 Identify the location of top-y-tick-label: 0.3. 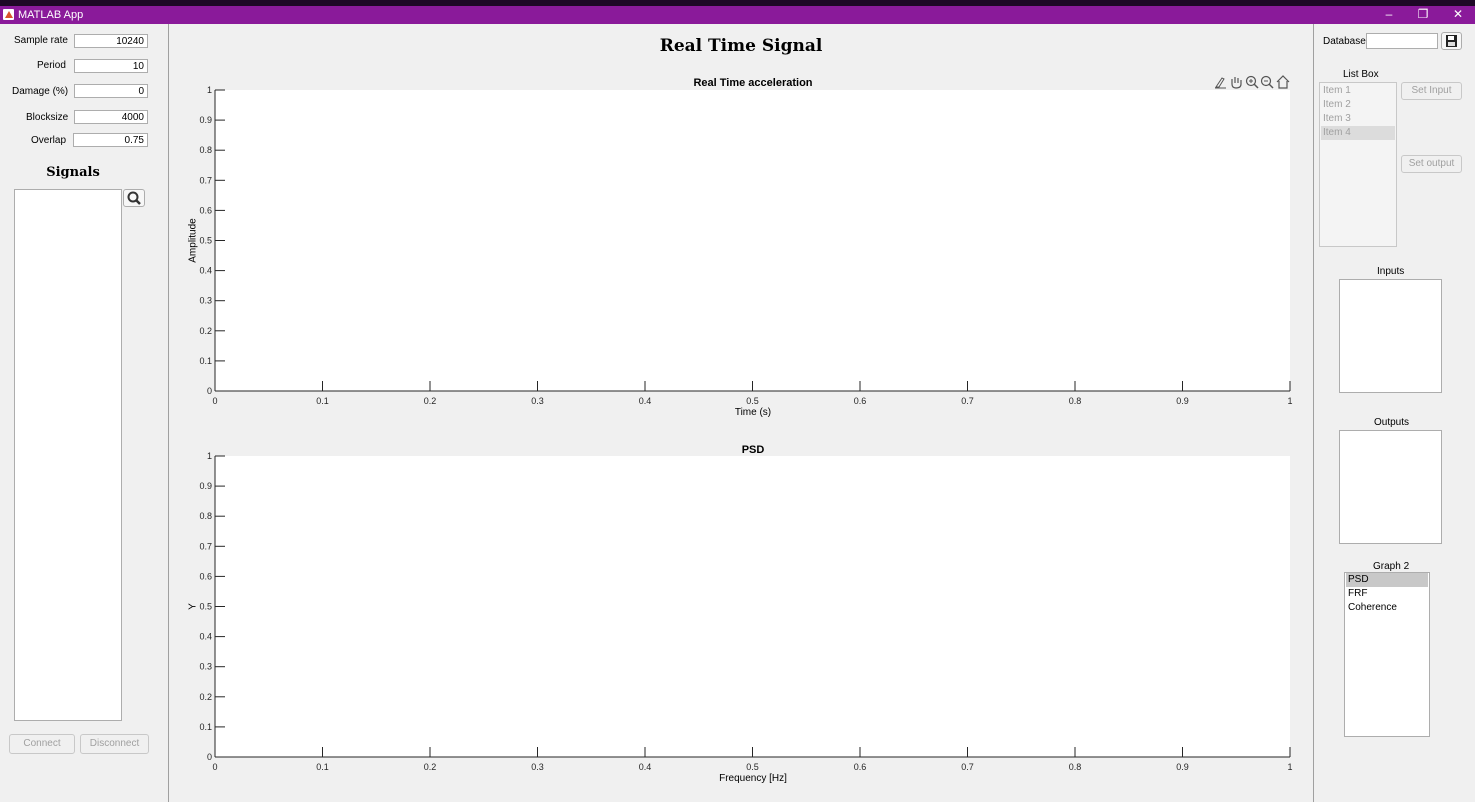
(205, 301).